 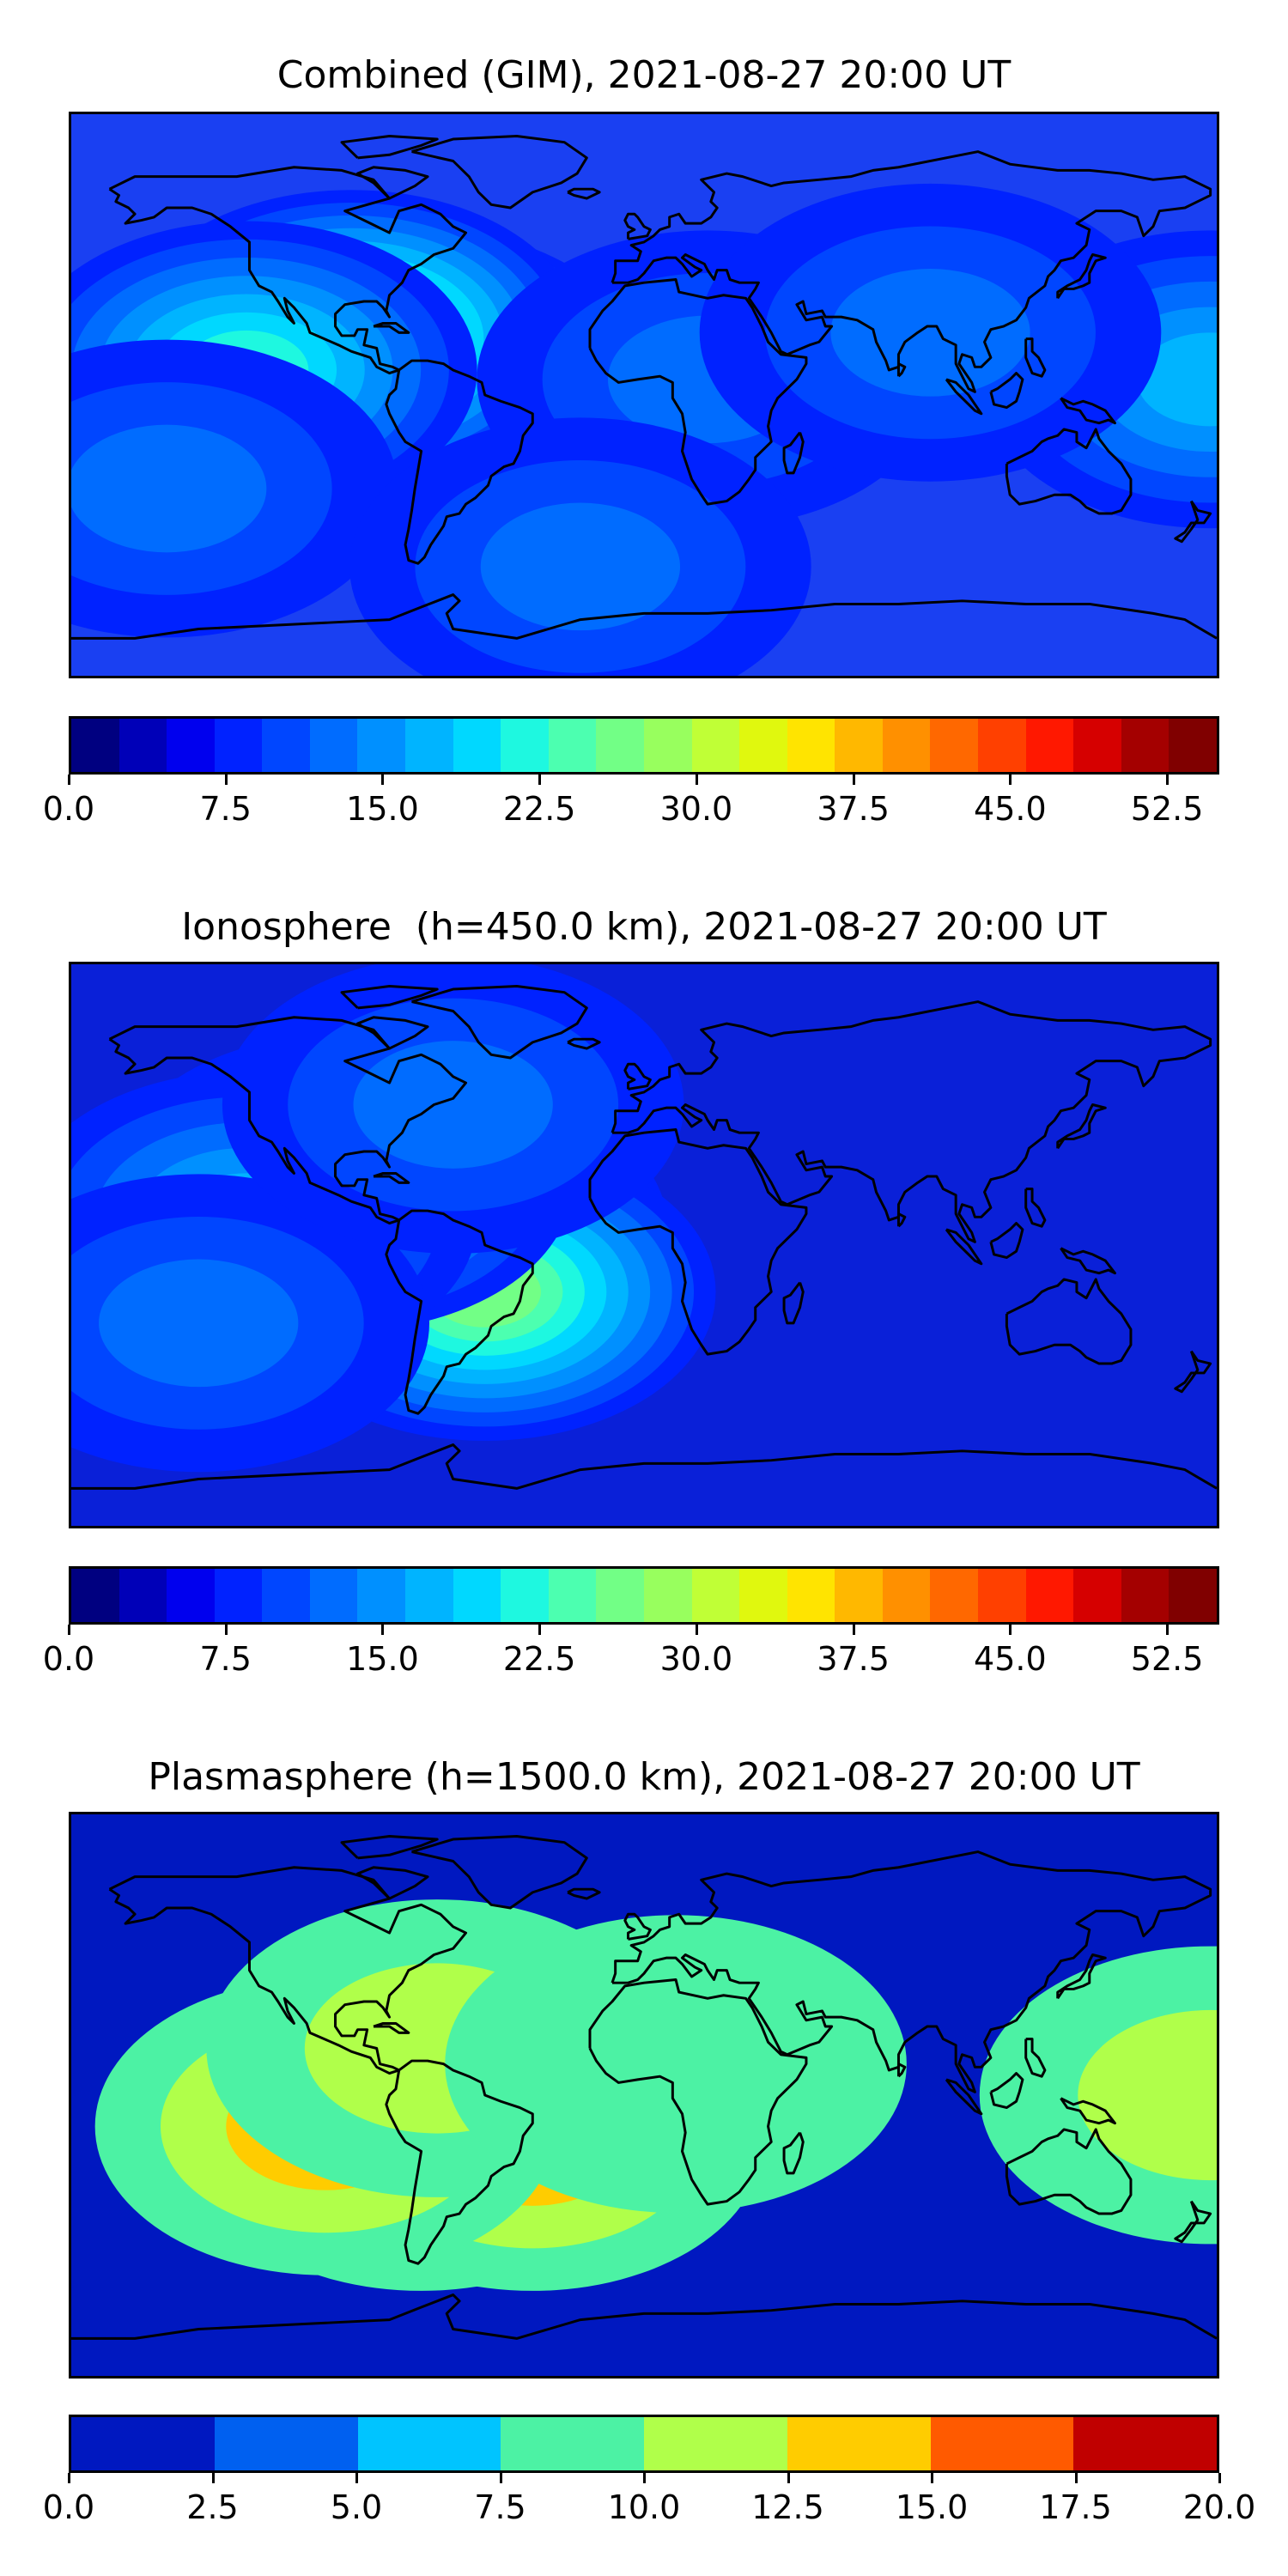 What do you see at coordinates (1075, 2507) in the screenshot?
I see `colorbar-tick-label: 17.5` at bounding box center [1075, 2507].